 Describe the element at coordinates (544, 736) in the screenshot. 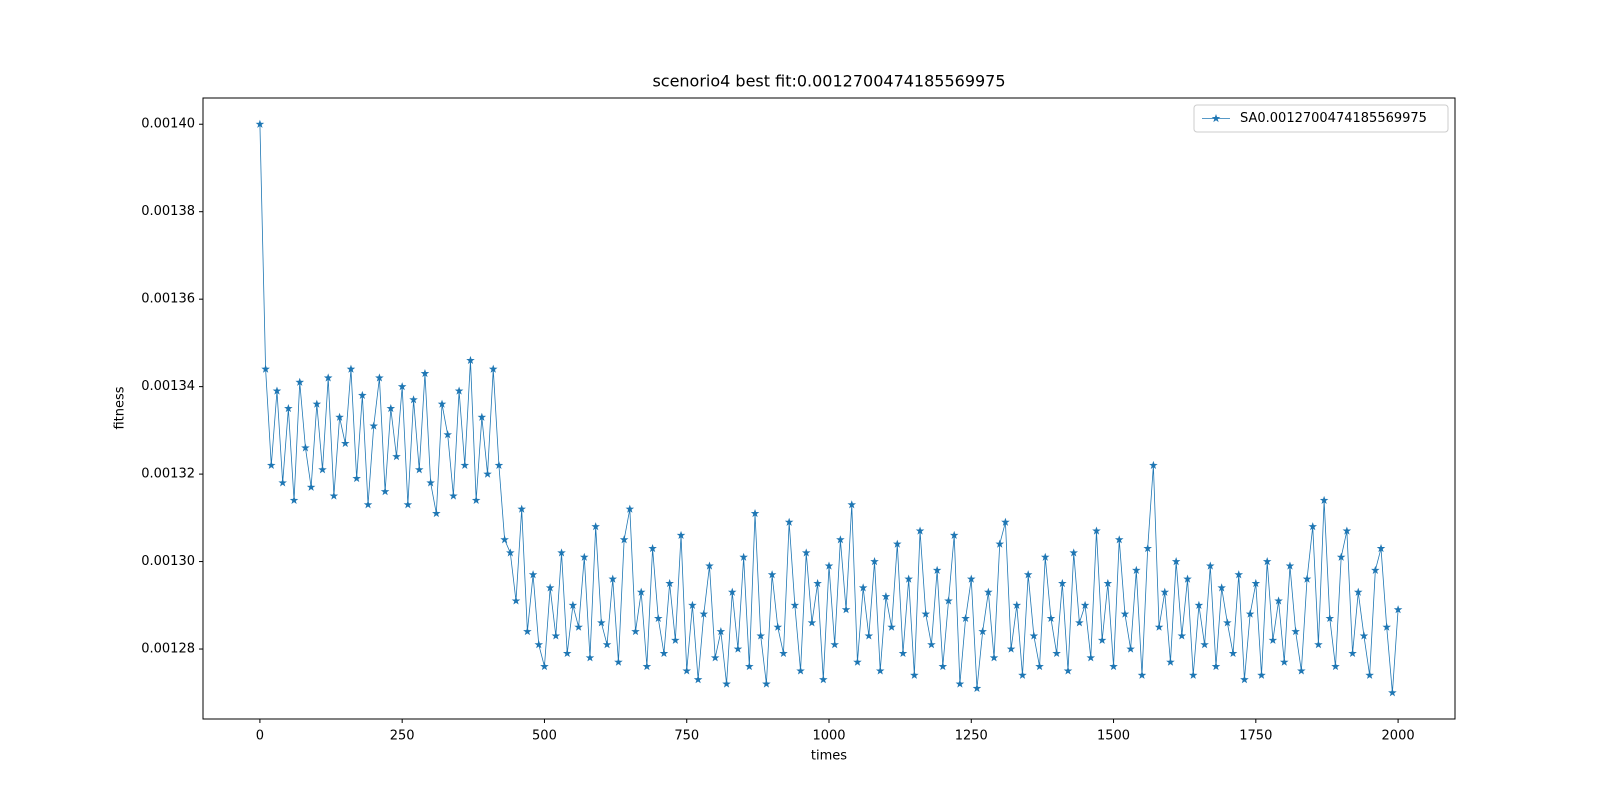

I see `x-tick-label: 500` at that location.